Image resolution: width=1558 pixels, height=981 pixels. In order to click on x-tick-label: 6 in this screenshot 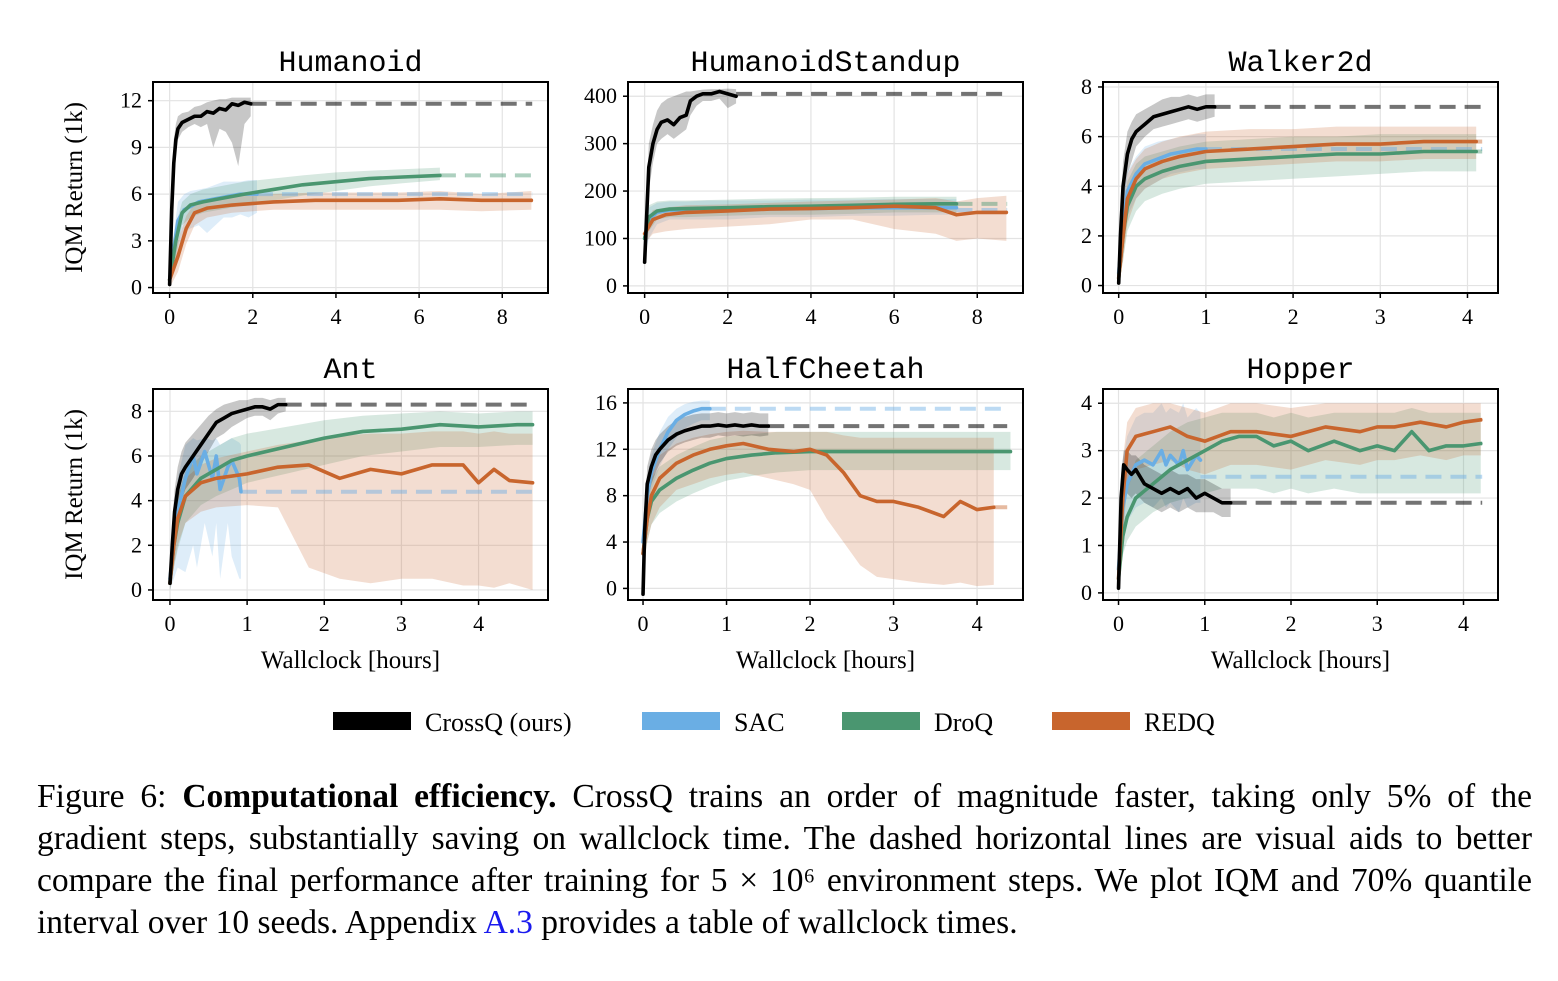, I will do `click(419, 316)`.